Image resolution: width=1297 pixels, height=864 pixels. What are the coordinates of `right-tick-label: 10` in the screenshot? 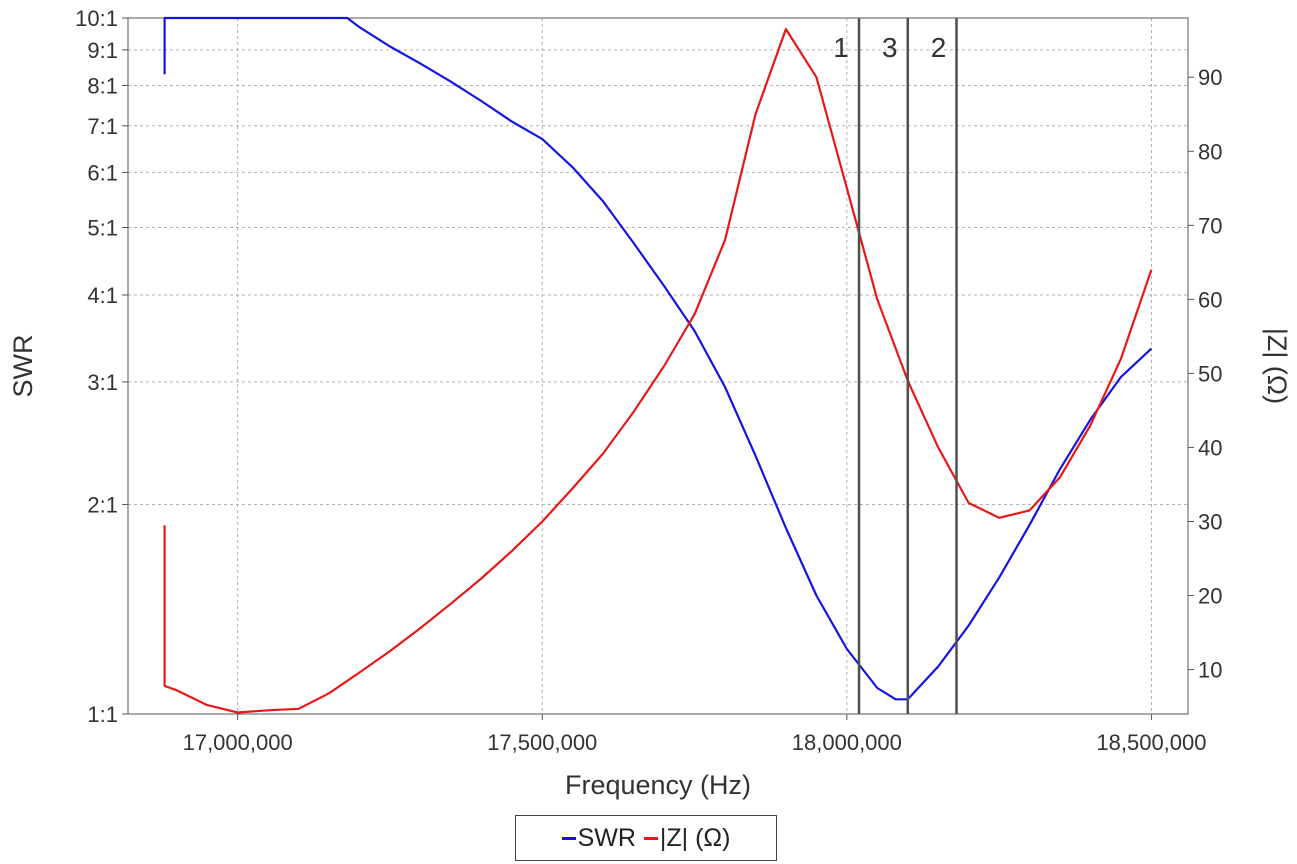 It's located at (1210, 670).